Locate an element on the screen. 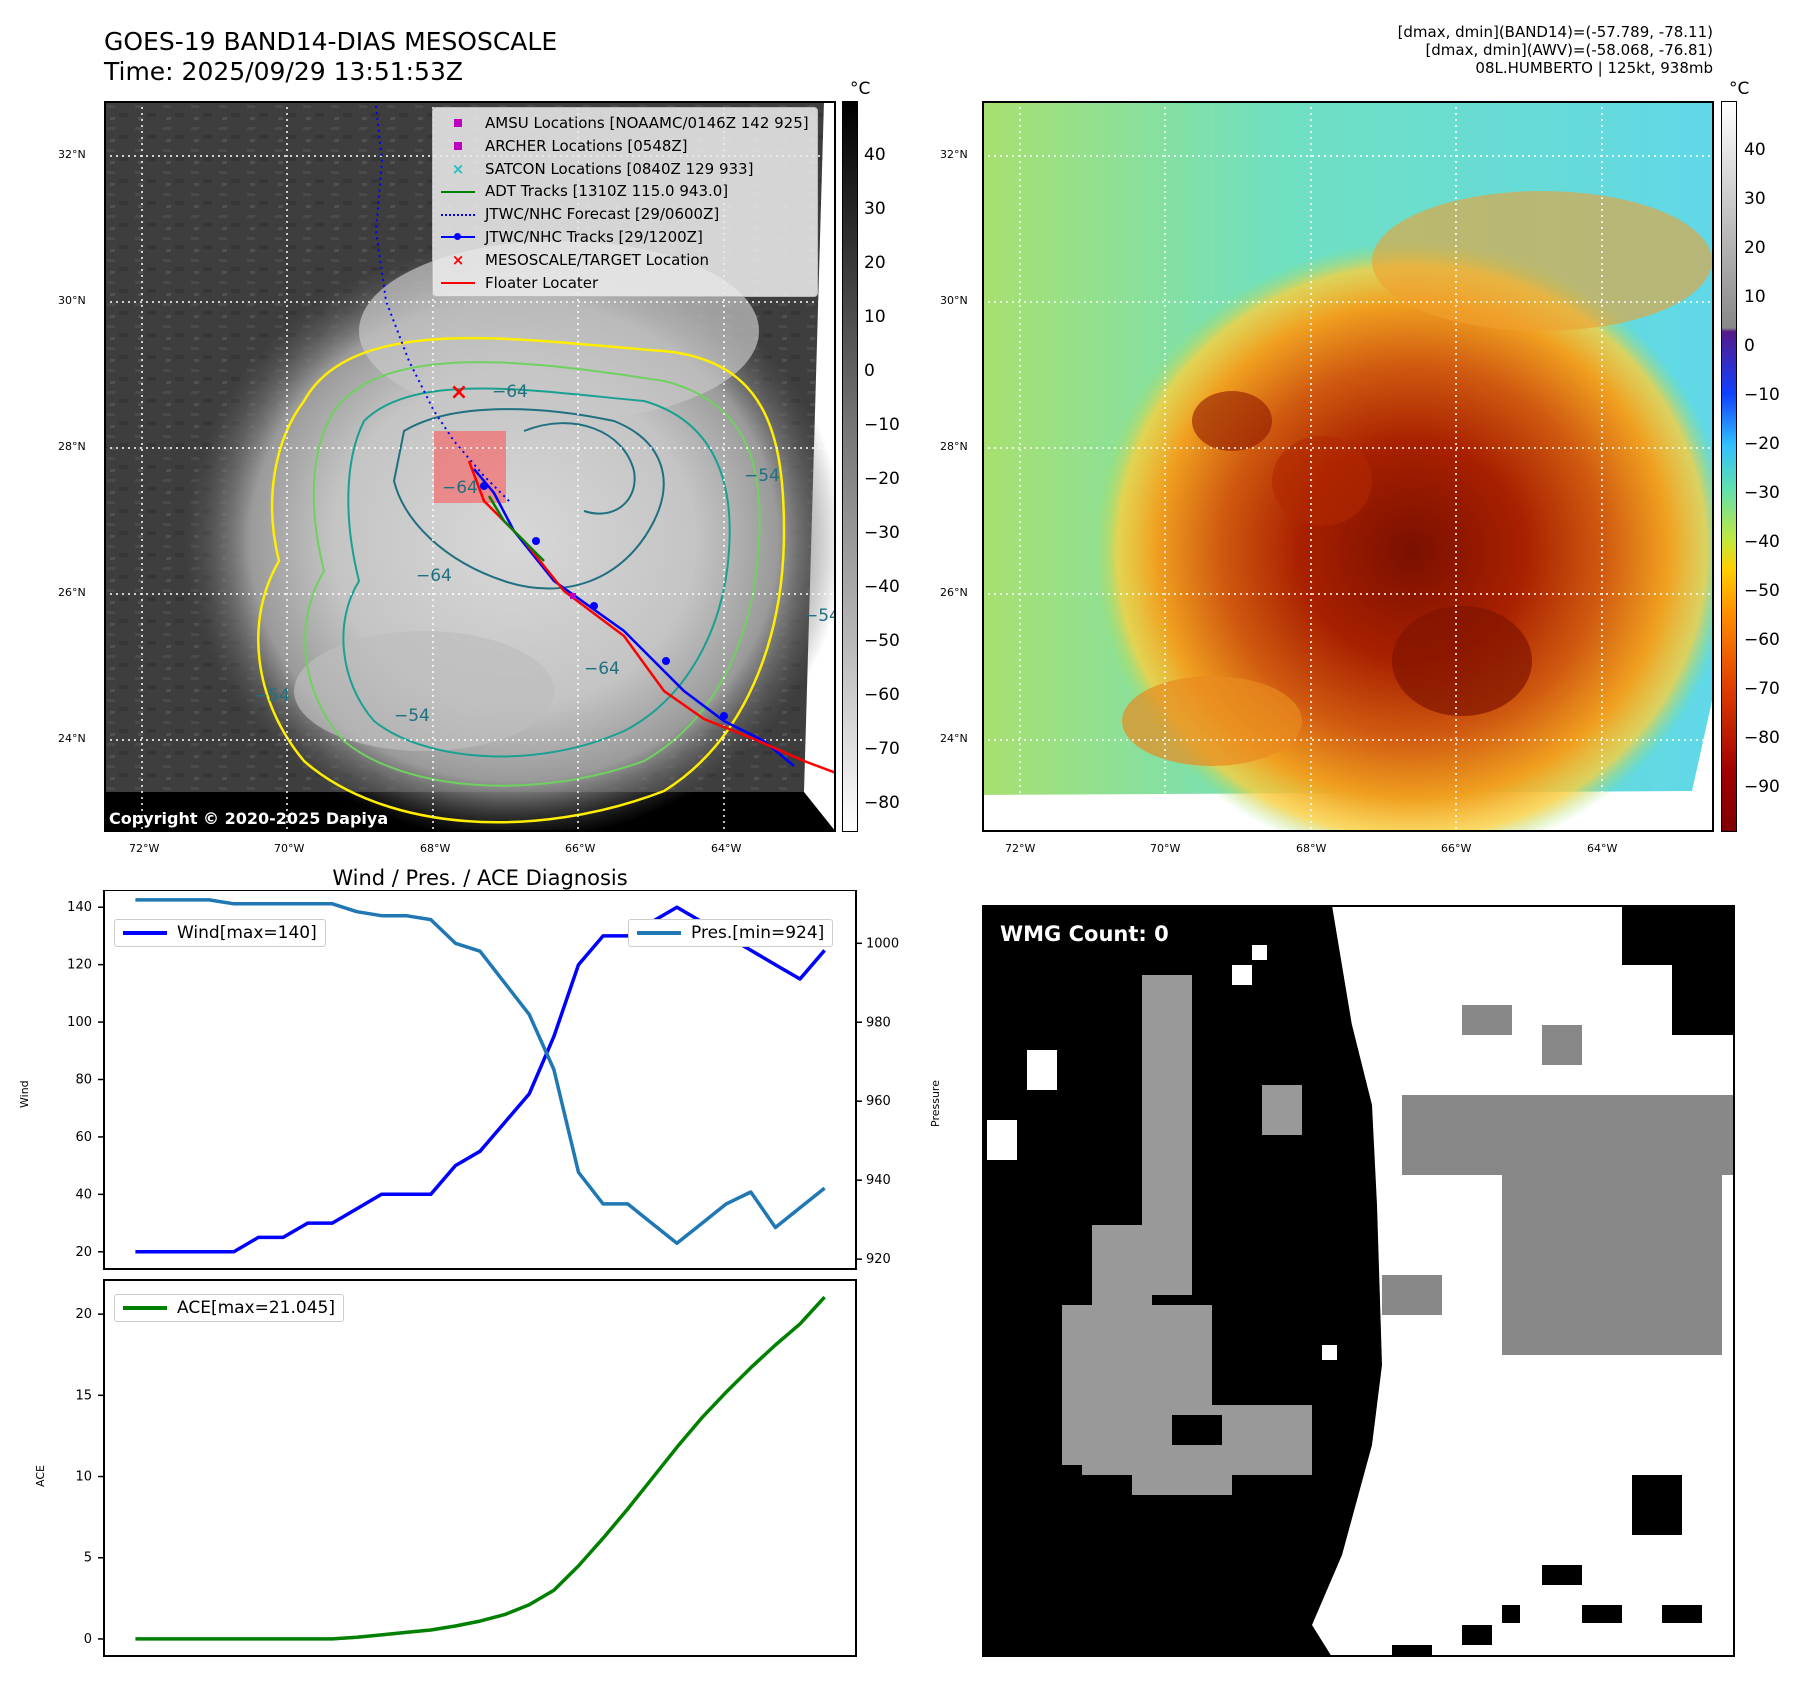 The image size is (1797, 1690). legend-item-tracks: JTWC/NHC Tracks [29/1200Z] is located at coordinates (625, 237).